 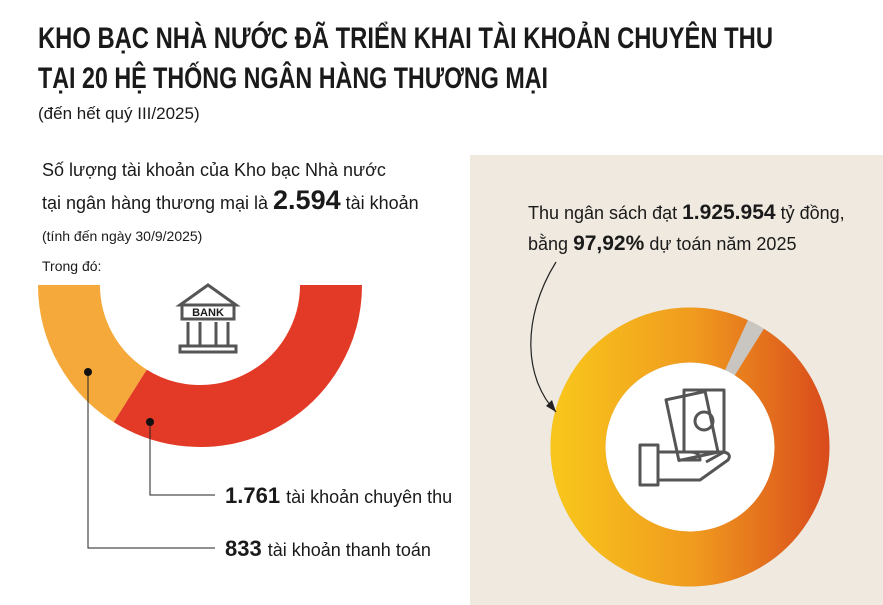 What do you see at coordinates (208, 313) in the screenshot?
I see `bank-label: BANK` at bounding box center [208, 313].